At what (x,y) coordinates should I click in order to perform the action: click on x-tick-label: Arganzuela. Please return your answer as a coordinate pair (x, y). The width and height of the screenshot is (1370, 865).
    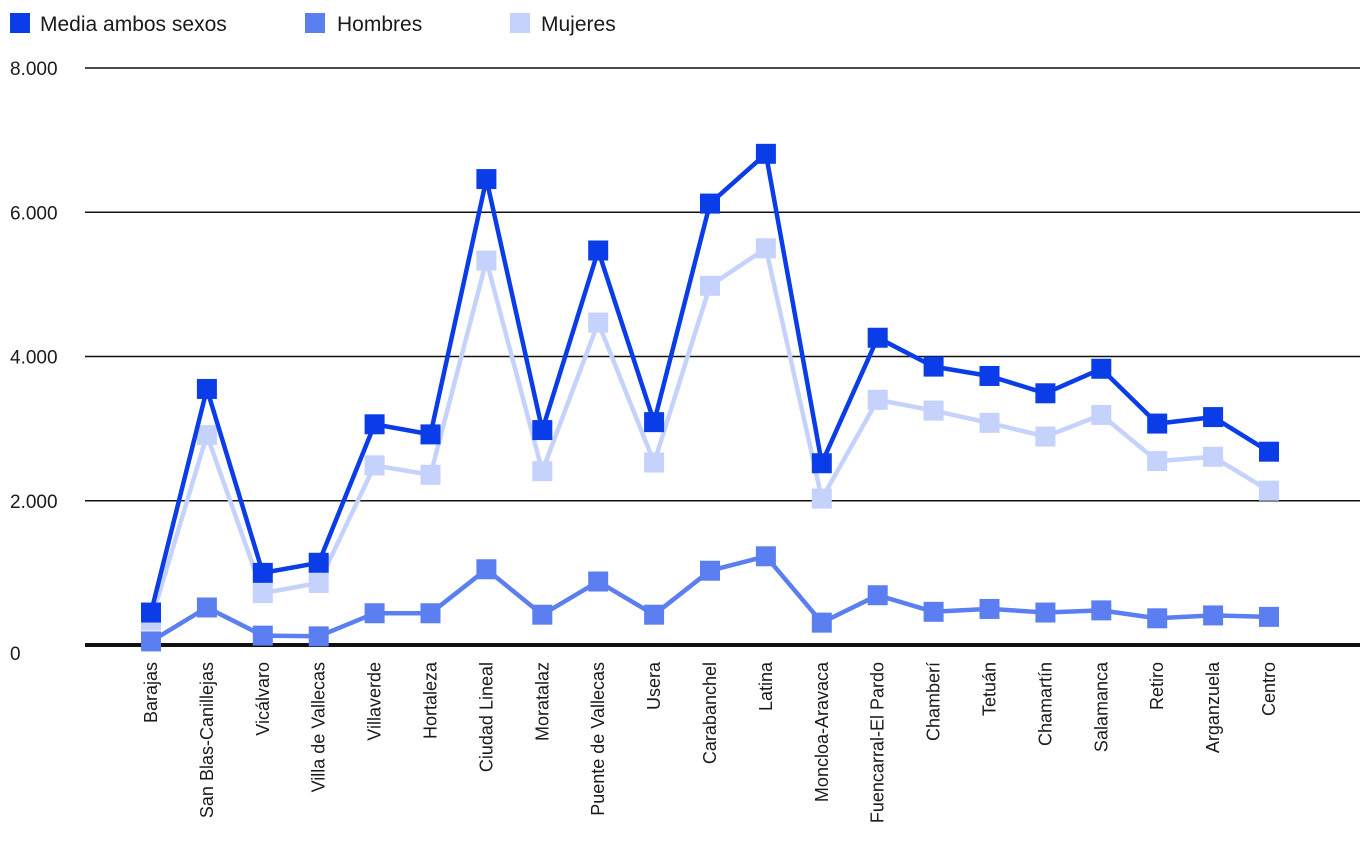
    Looking at the image, I should click on (1213, 707).